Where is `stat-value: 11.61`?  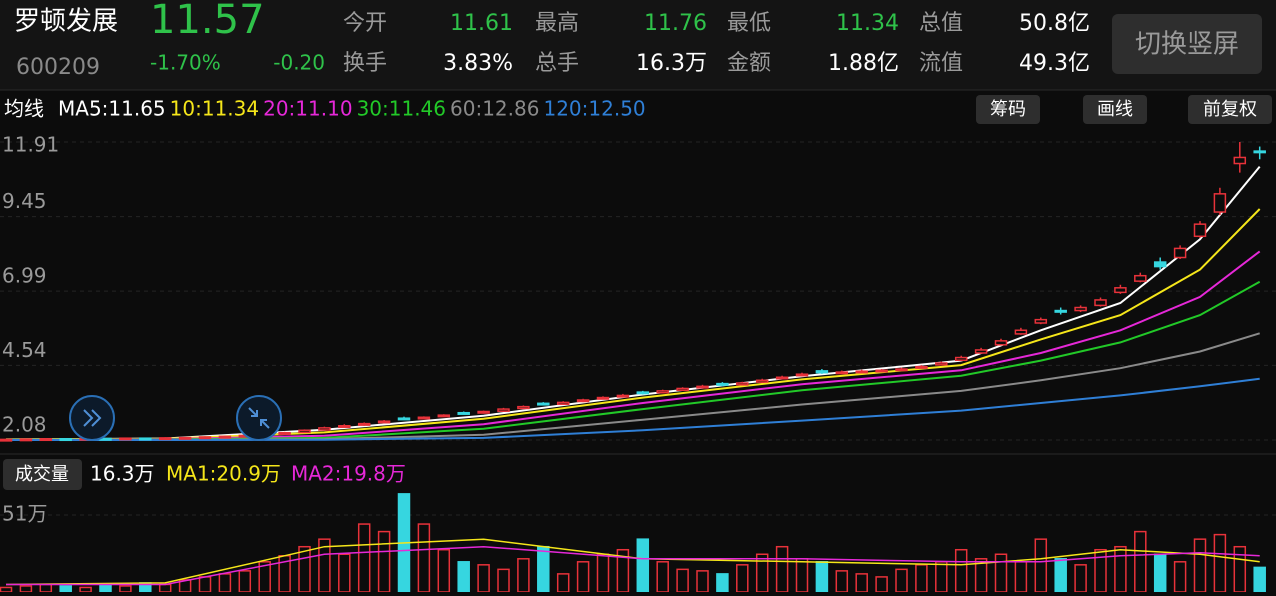
stat-value: 11.61 is located at coordinates (481, 23).